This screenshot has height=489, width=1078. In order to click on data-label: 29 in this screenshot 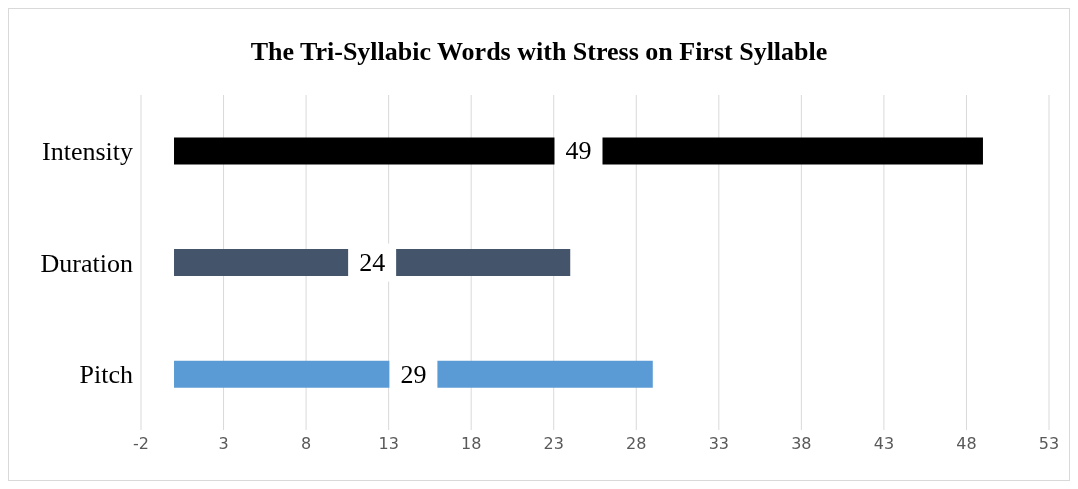, I will do `click(413, 374)`.